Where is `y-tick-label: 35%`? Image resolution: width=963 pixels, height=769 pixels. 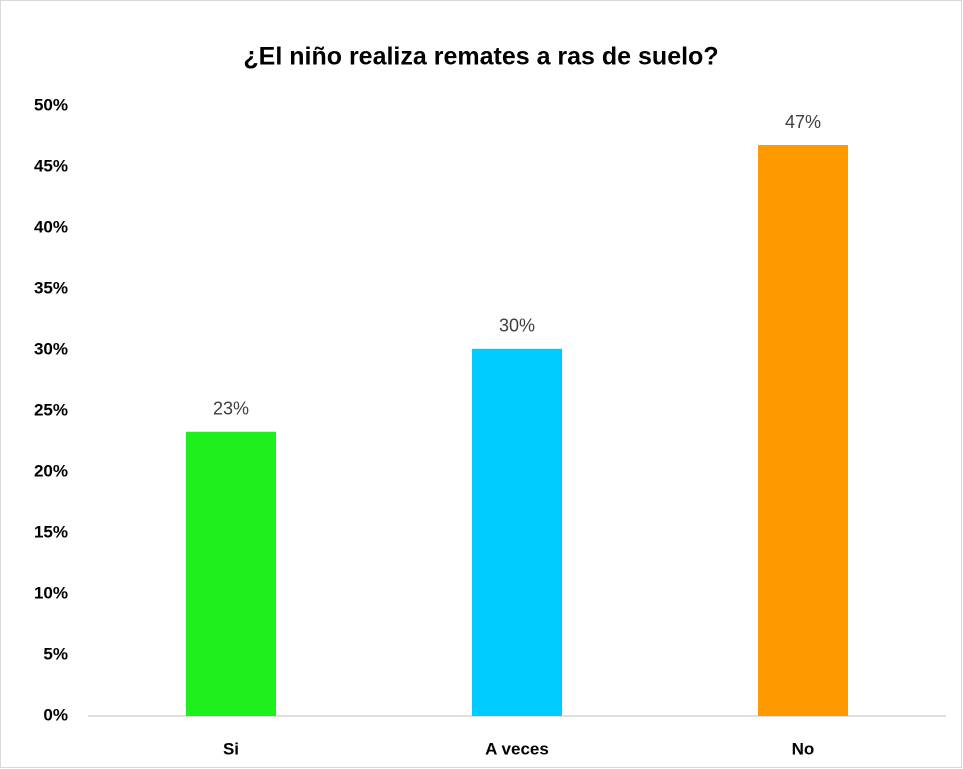
y-tick-label: 35% is located at coordinates (51, 287).